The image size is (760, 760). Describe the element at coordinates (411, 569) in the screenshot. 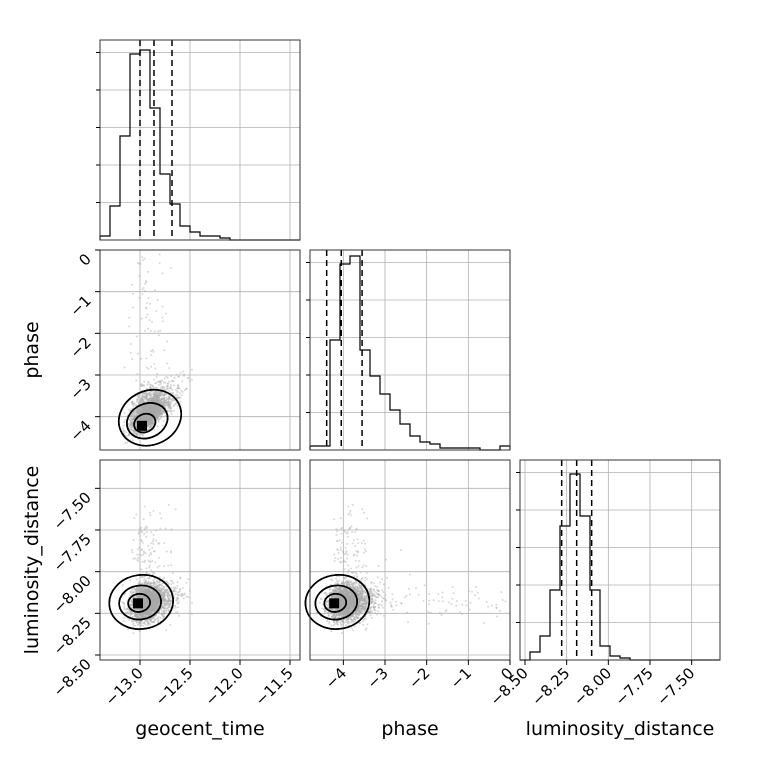

I see `scatter-points-luminosity_distance_vs_phase` at that location.